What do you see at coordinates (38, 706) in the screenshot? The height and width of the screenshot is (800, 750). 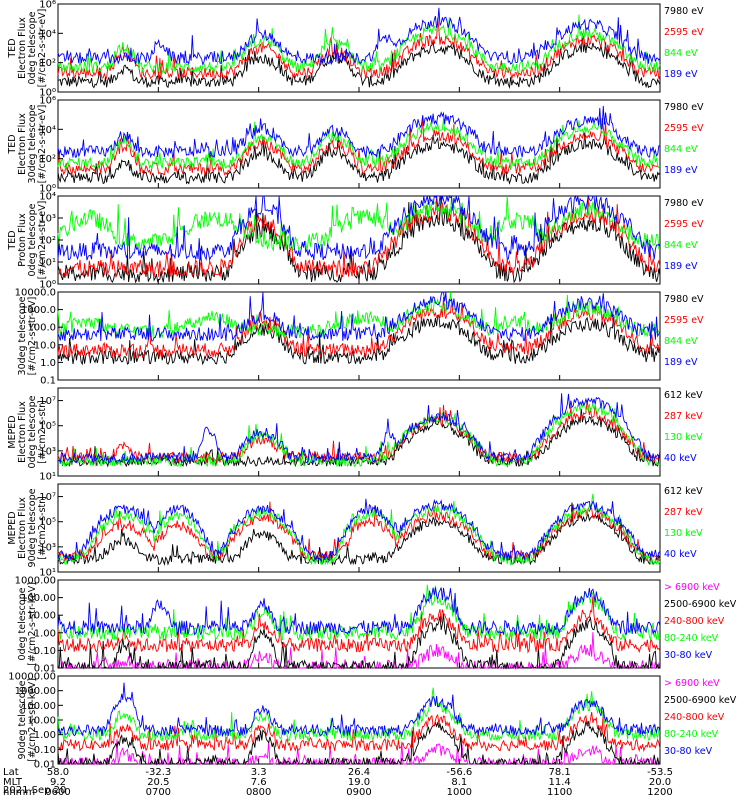 I see `y-tick-label-8-5: 100.00` at bounding box center [38, 706].